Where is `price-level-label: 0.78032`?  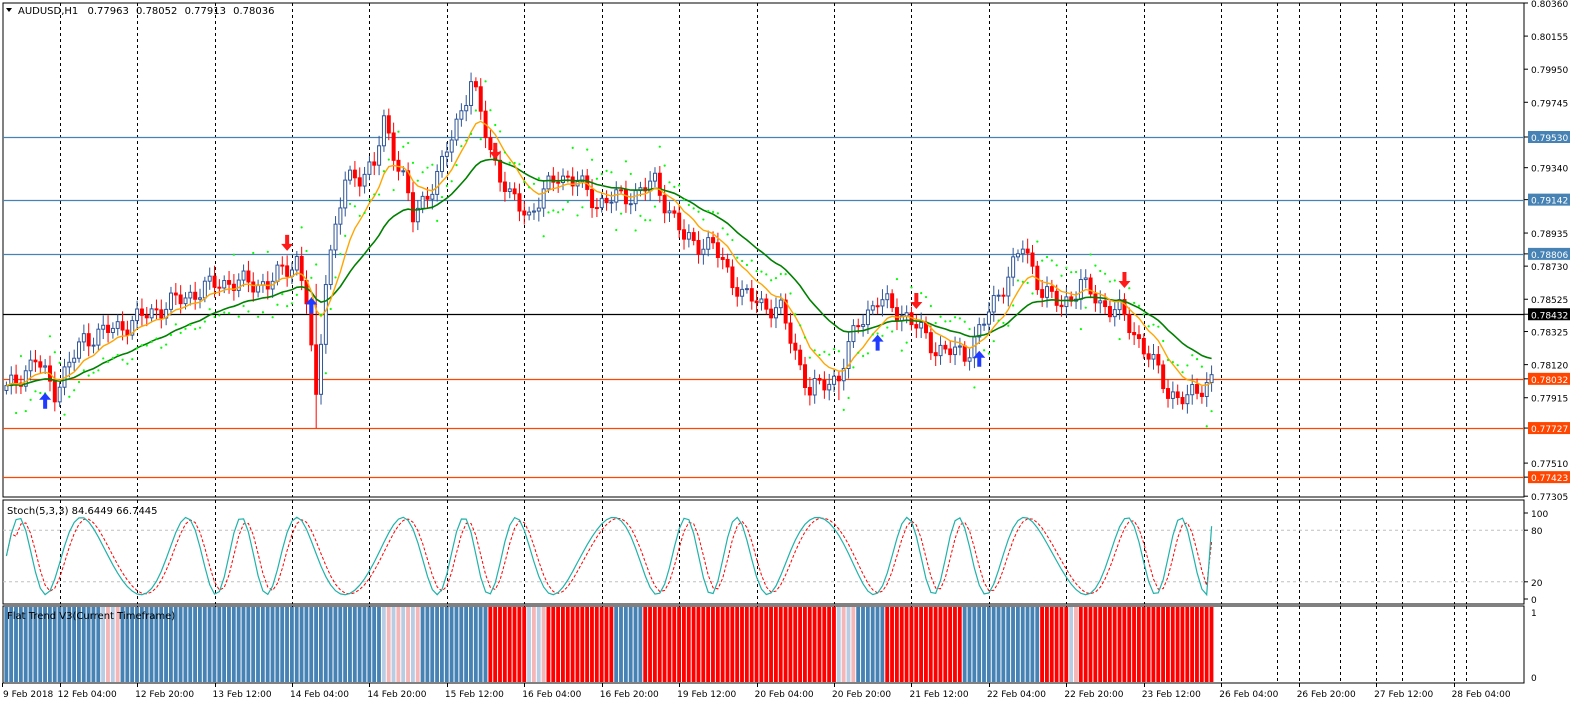
price-level-label: 0.78032 is located at coordinates (1549, 381).